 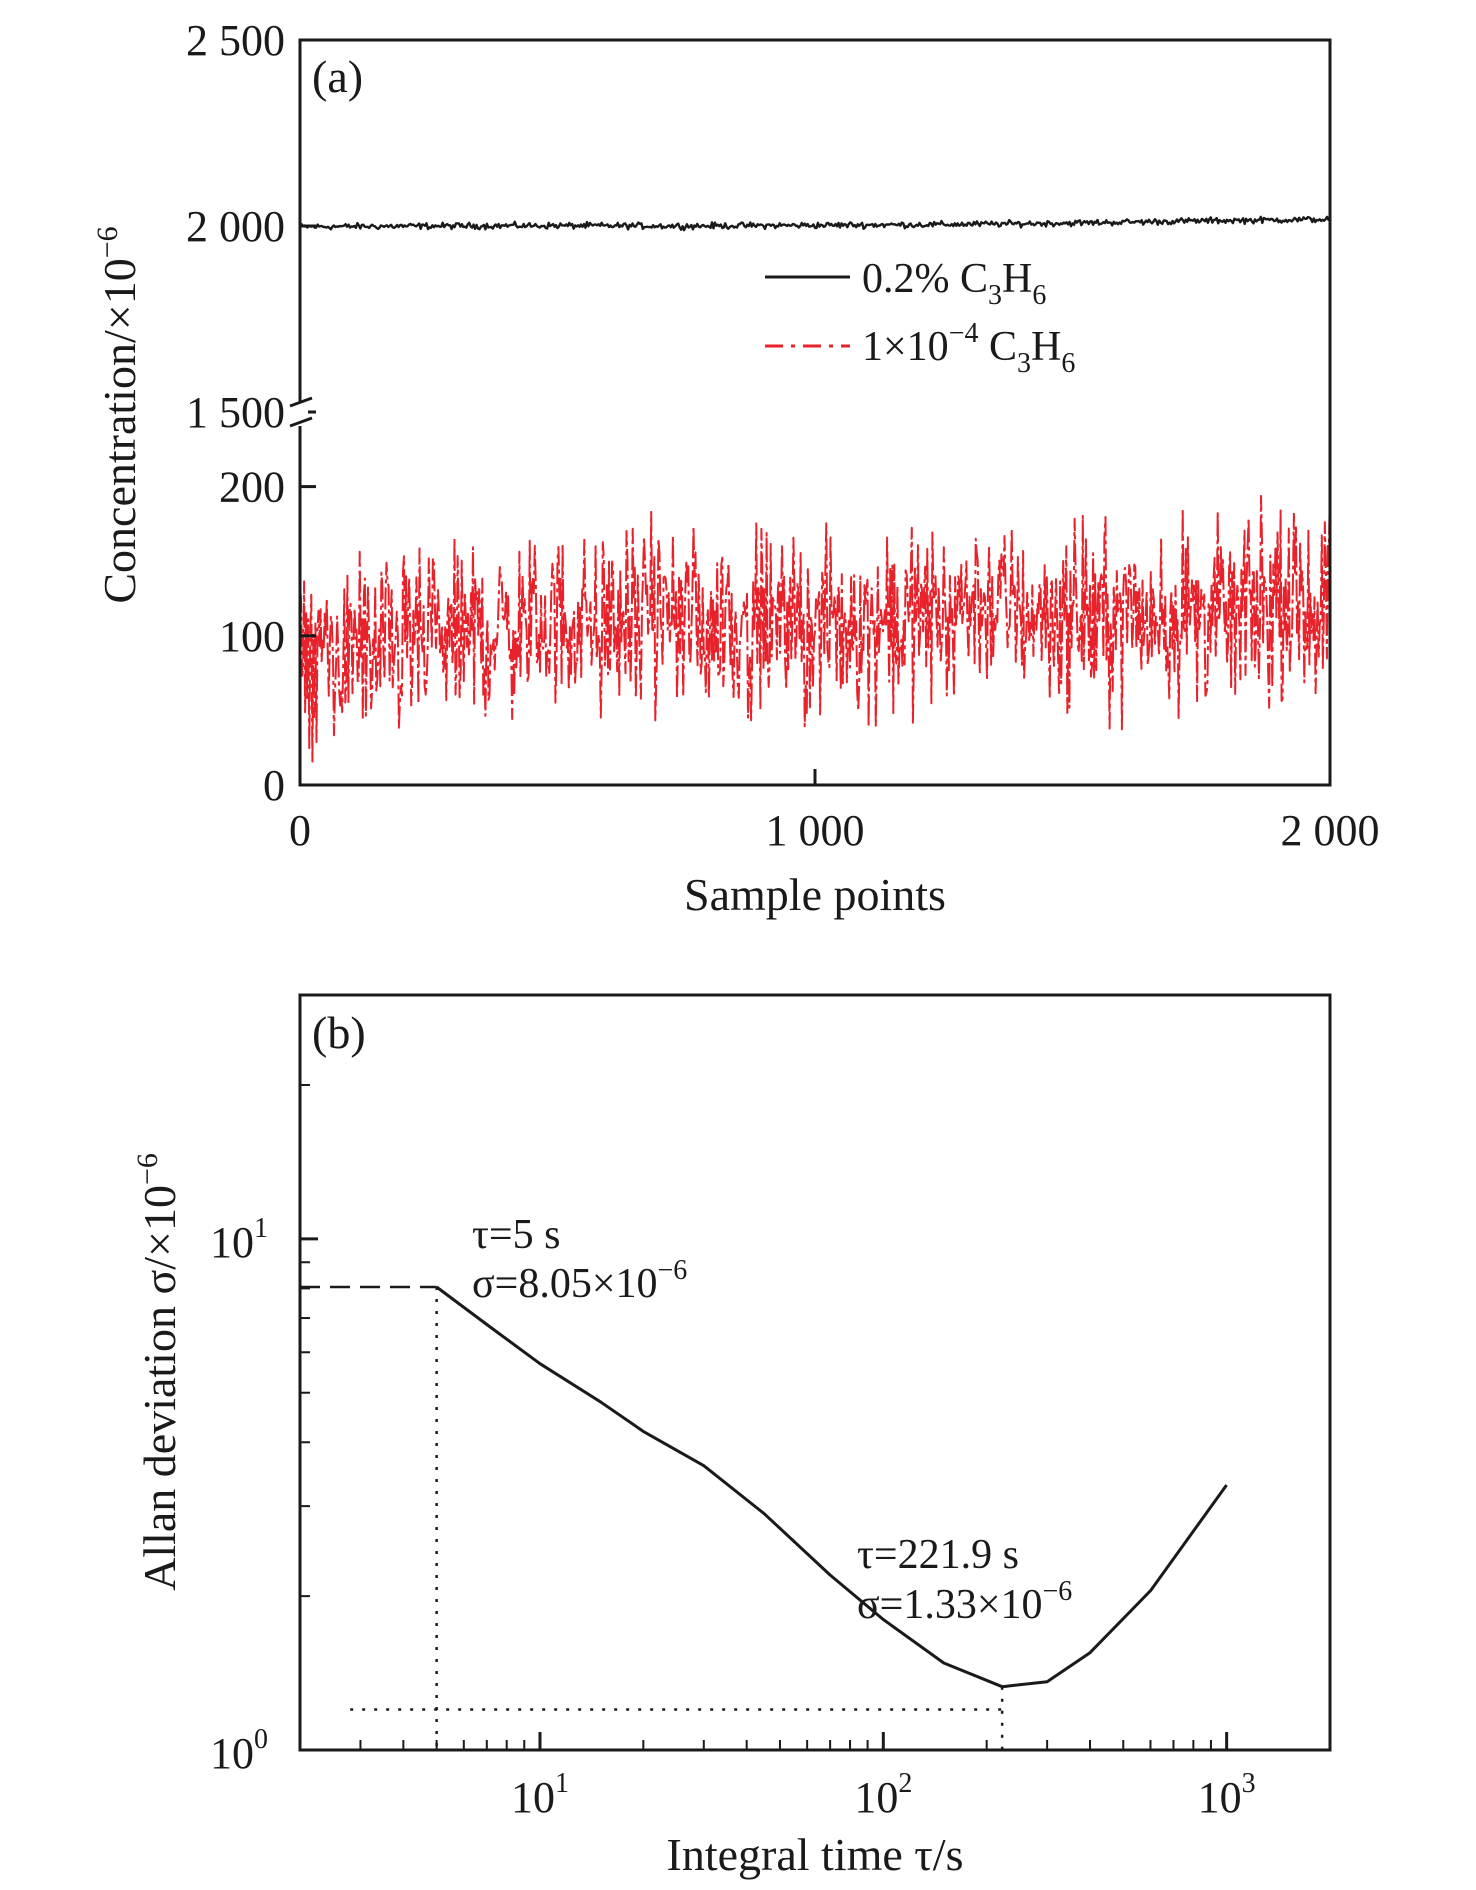 I want to click on panel-a-series-red-line, so click(x=815, y=623).